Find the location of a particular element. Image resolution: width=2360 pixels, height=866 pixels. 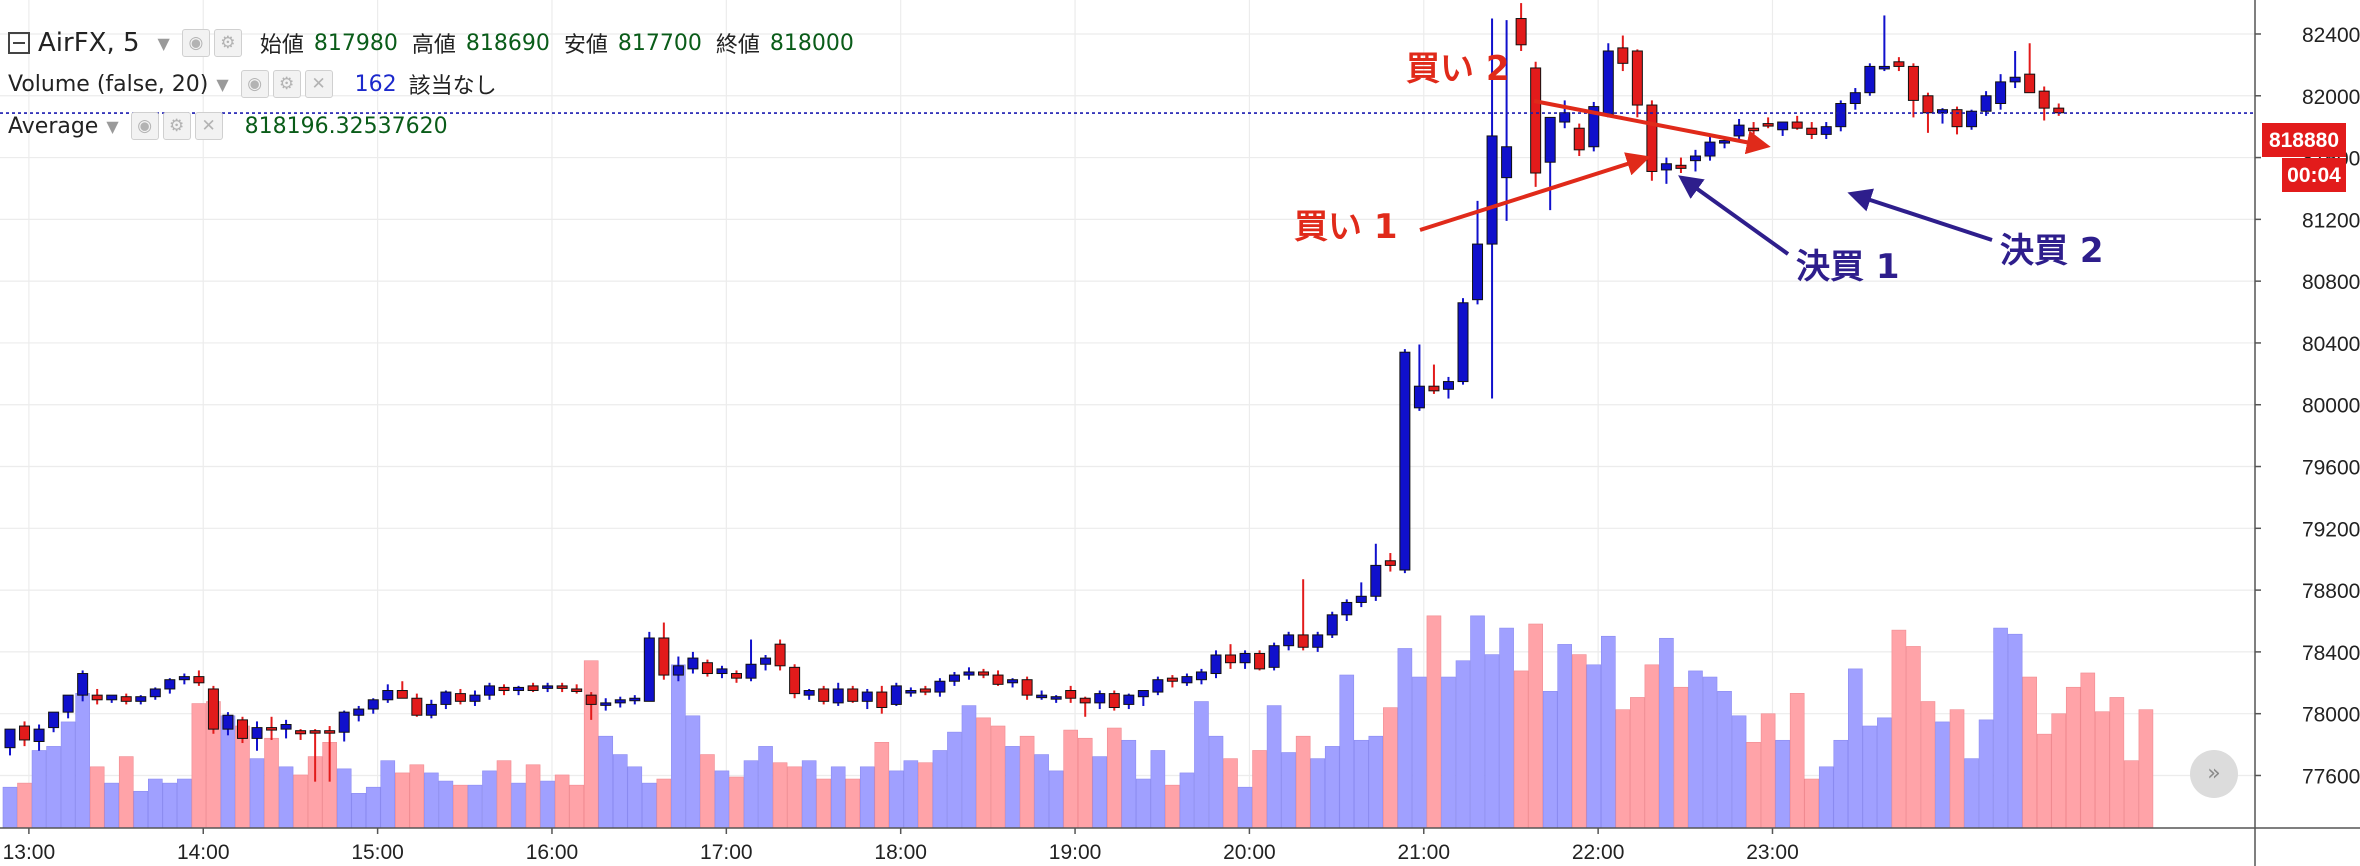

scroll-to-realtime-button: » is located at coordinates (2214, 774).